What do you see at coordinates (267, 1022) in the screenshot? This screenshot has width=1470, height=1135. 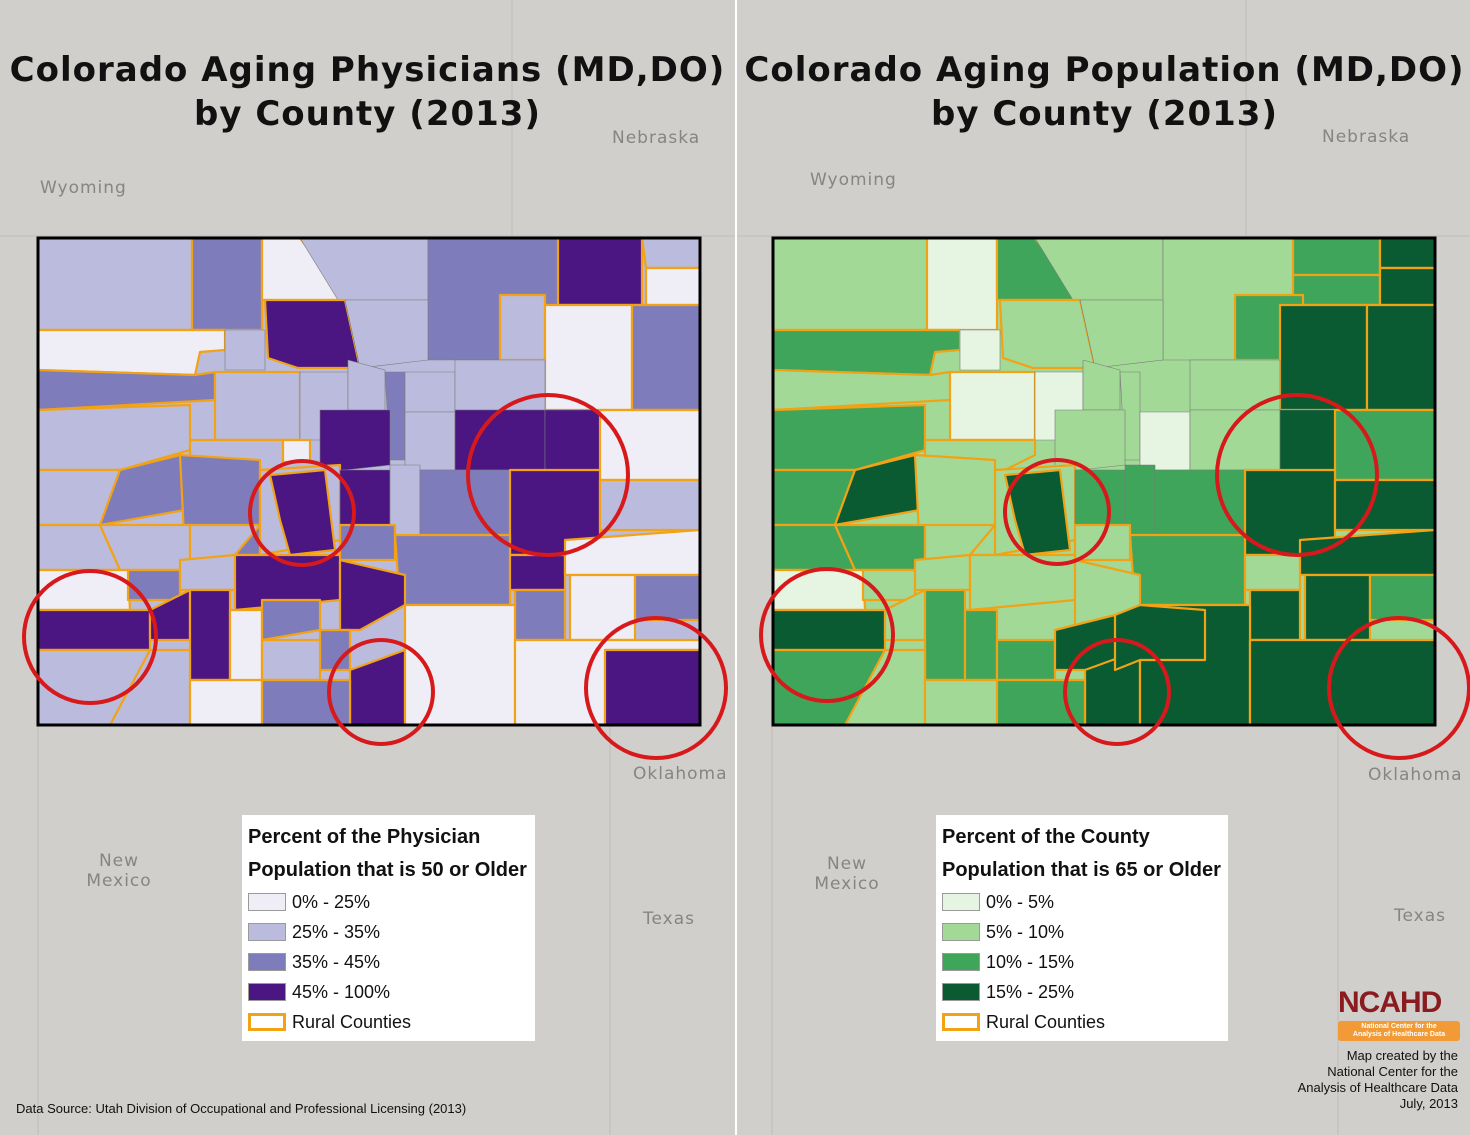 I see `legend-swatch-rural` at bounding box center [267, 1022].